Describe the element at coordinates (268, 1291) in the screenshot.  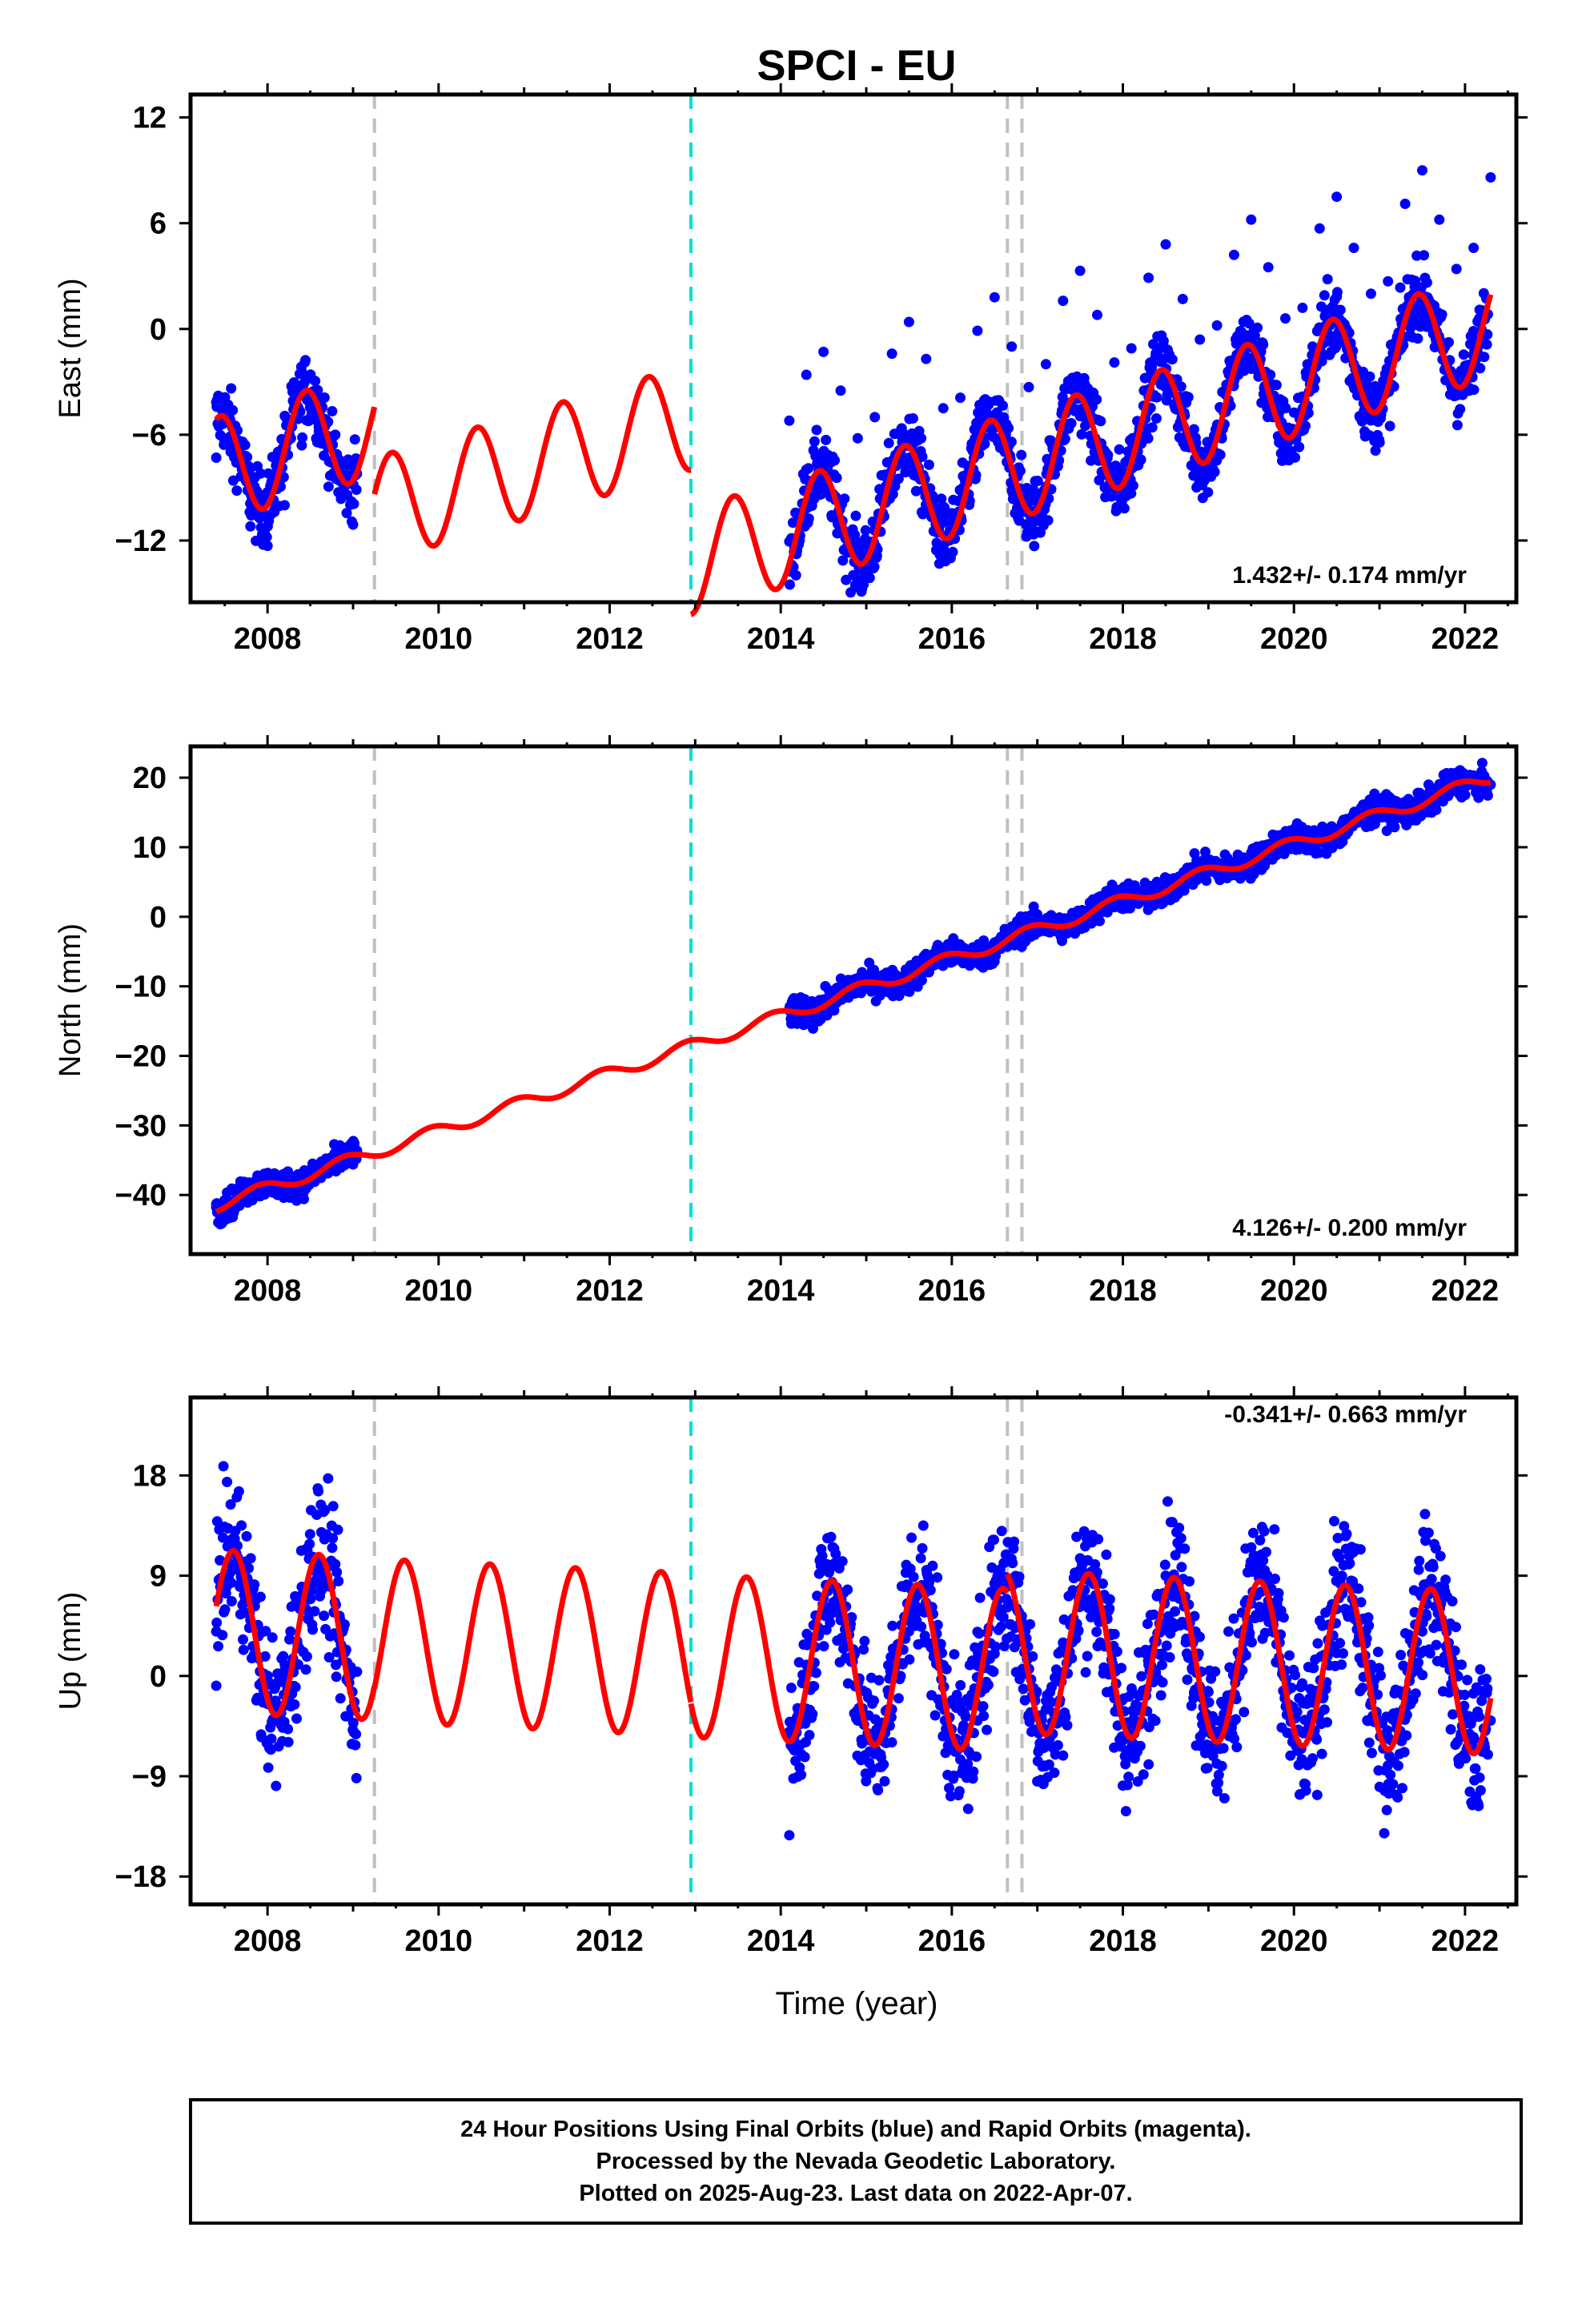
I see `north-x-tick-label: 2008` at that location.